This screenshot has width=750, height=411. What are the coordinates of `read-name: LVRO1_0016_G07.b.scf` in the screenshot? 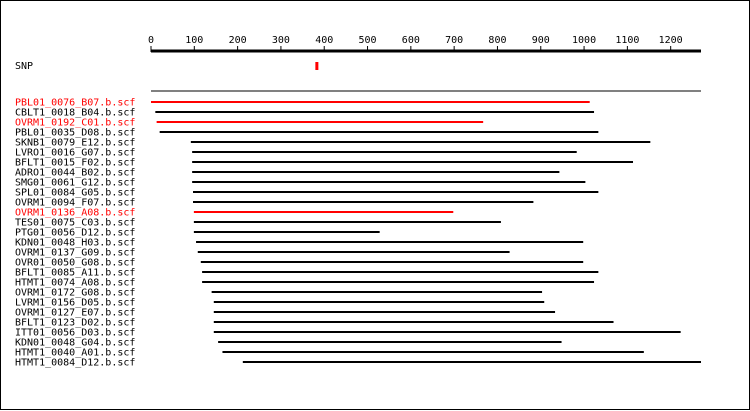 It's located at (75, 153).